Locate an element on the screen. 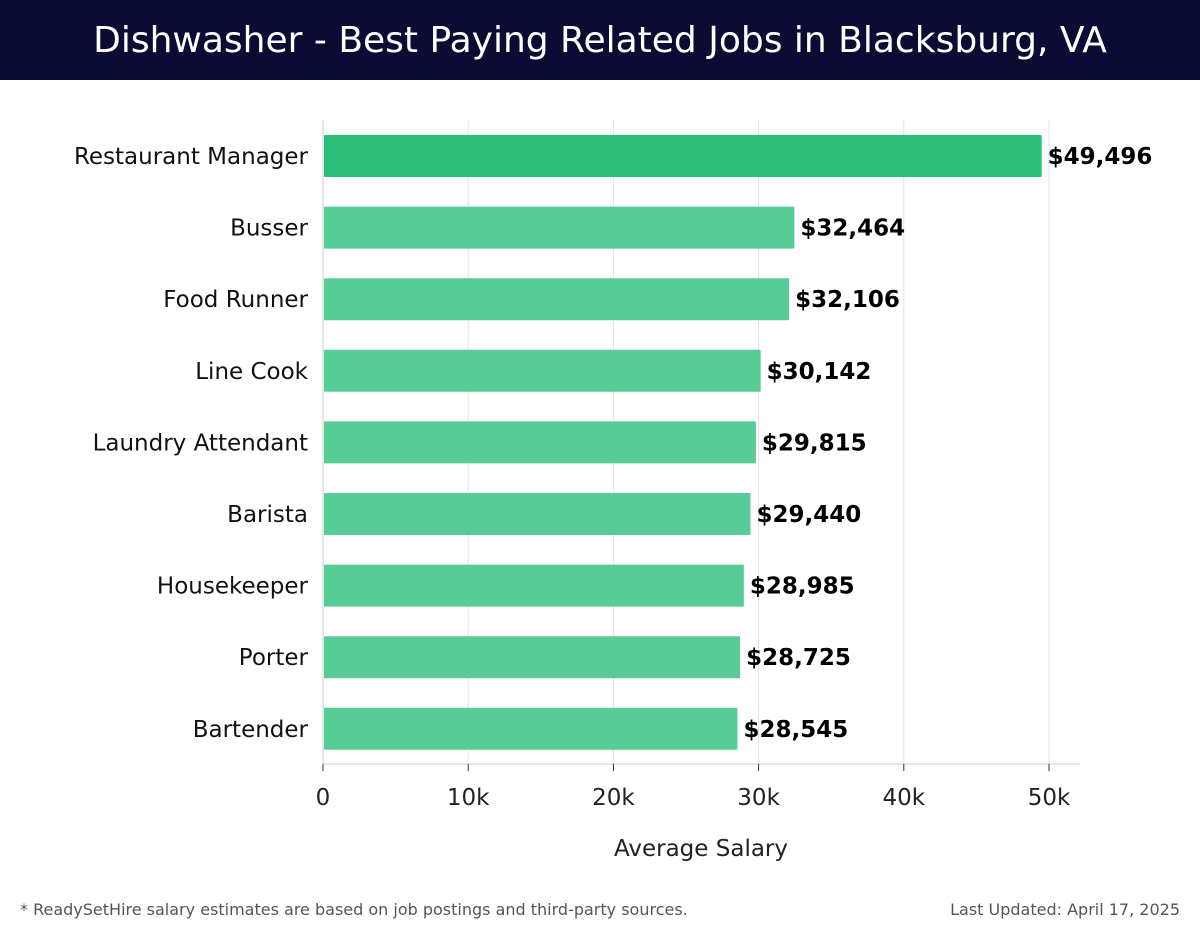 This screenshot has height=940, width=1200. bar-barista is located at coordinates (537, 514).